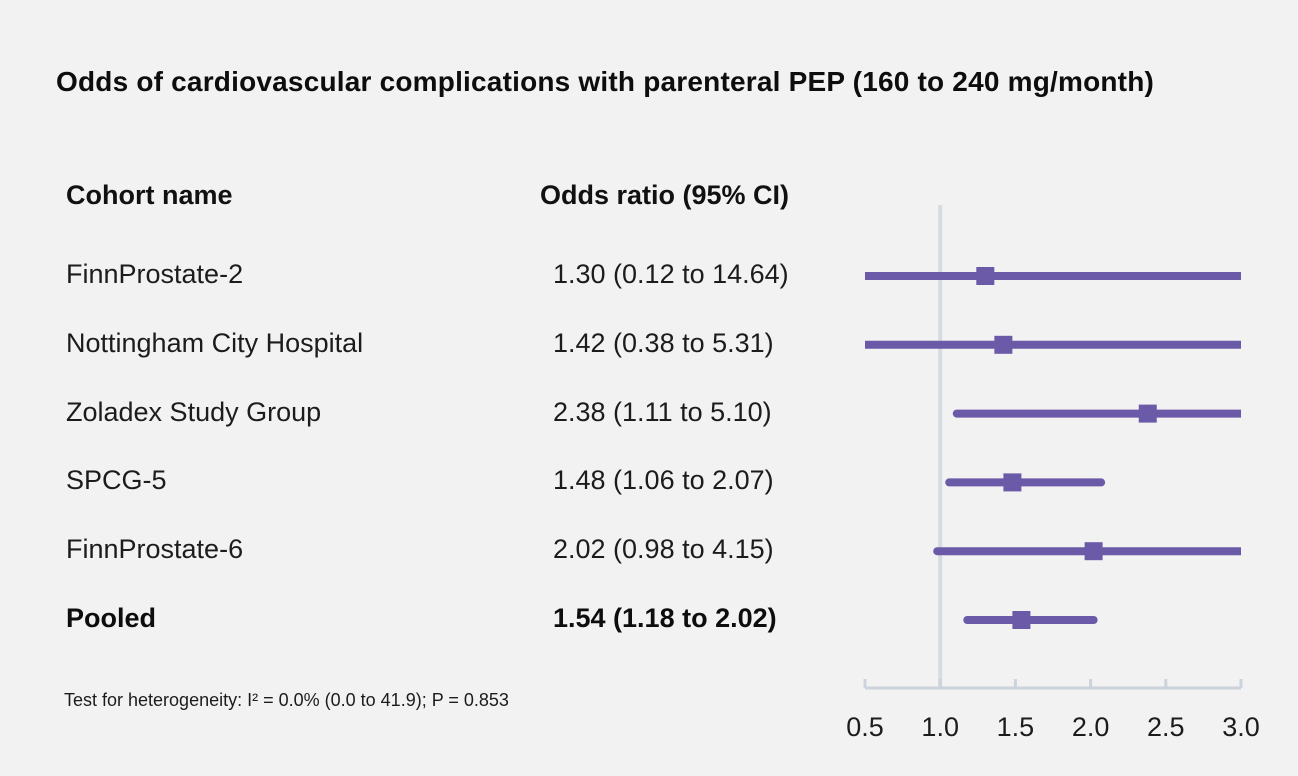  Describe the element at coordinates (1091, 727) in the screenshot. I see `x-axis-tick-label: 2.0` at that location.